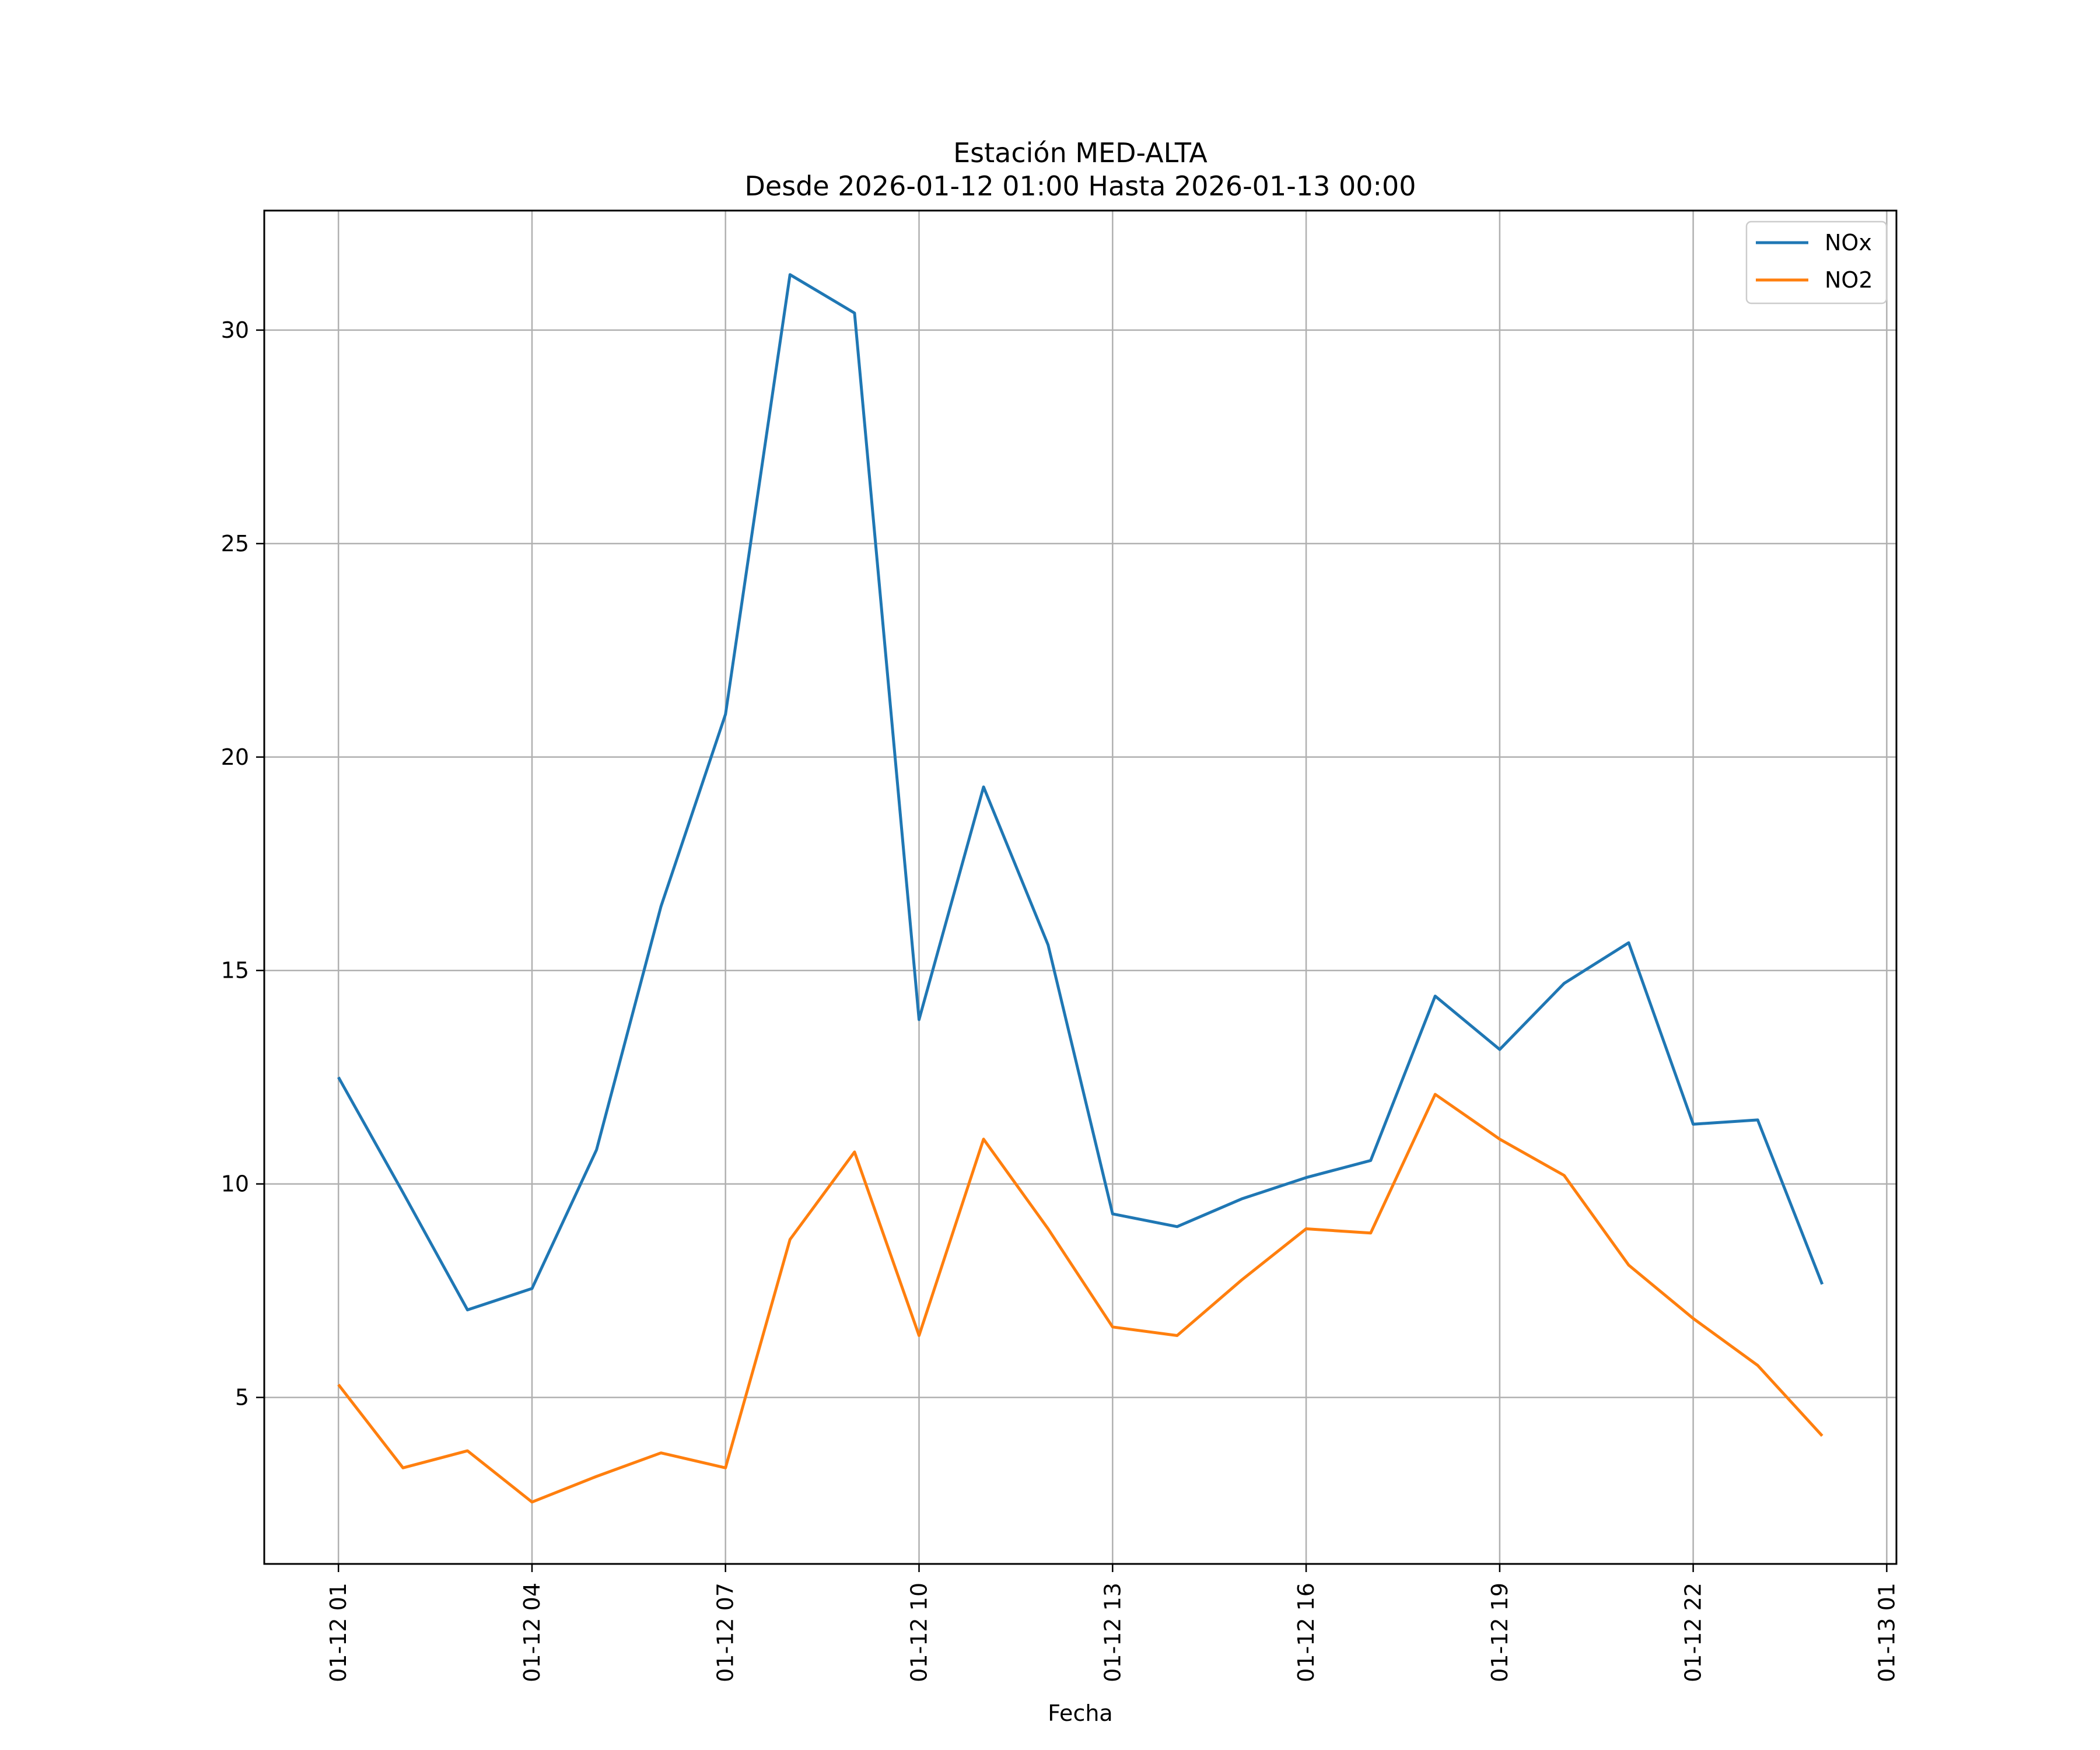 This screenshot has height=1750, width=2100. I want to click on y-tick-label: 15, so click(235, 971).